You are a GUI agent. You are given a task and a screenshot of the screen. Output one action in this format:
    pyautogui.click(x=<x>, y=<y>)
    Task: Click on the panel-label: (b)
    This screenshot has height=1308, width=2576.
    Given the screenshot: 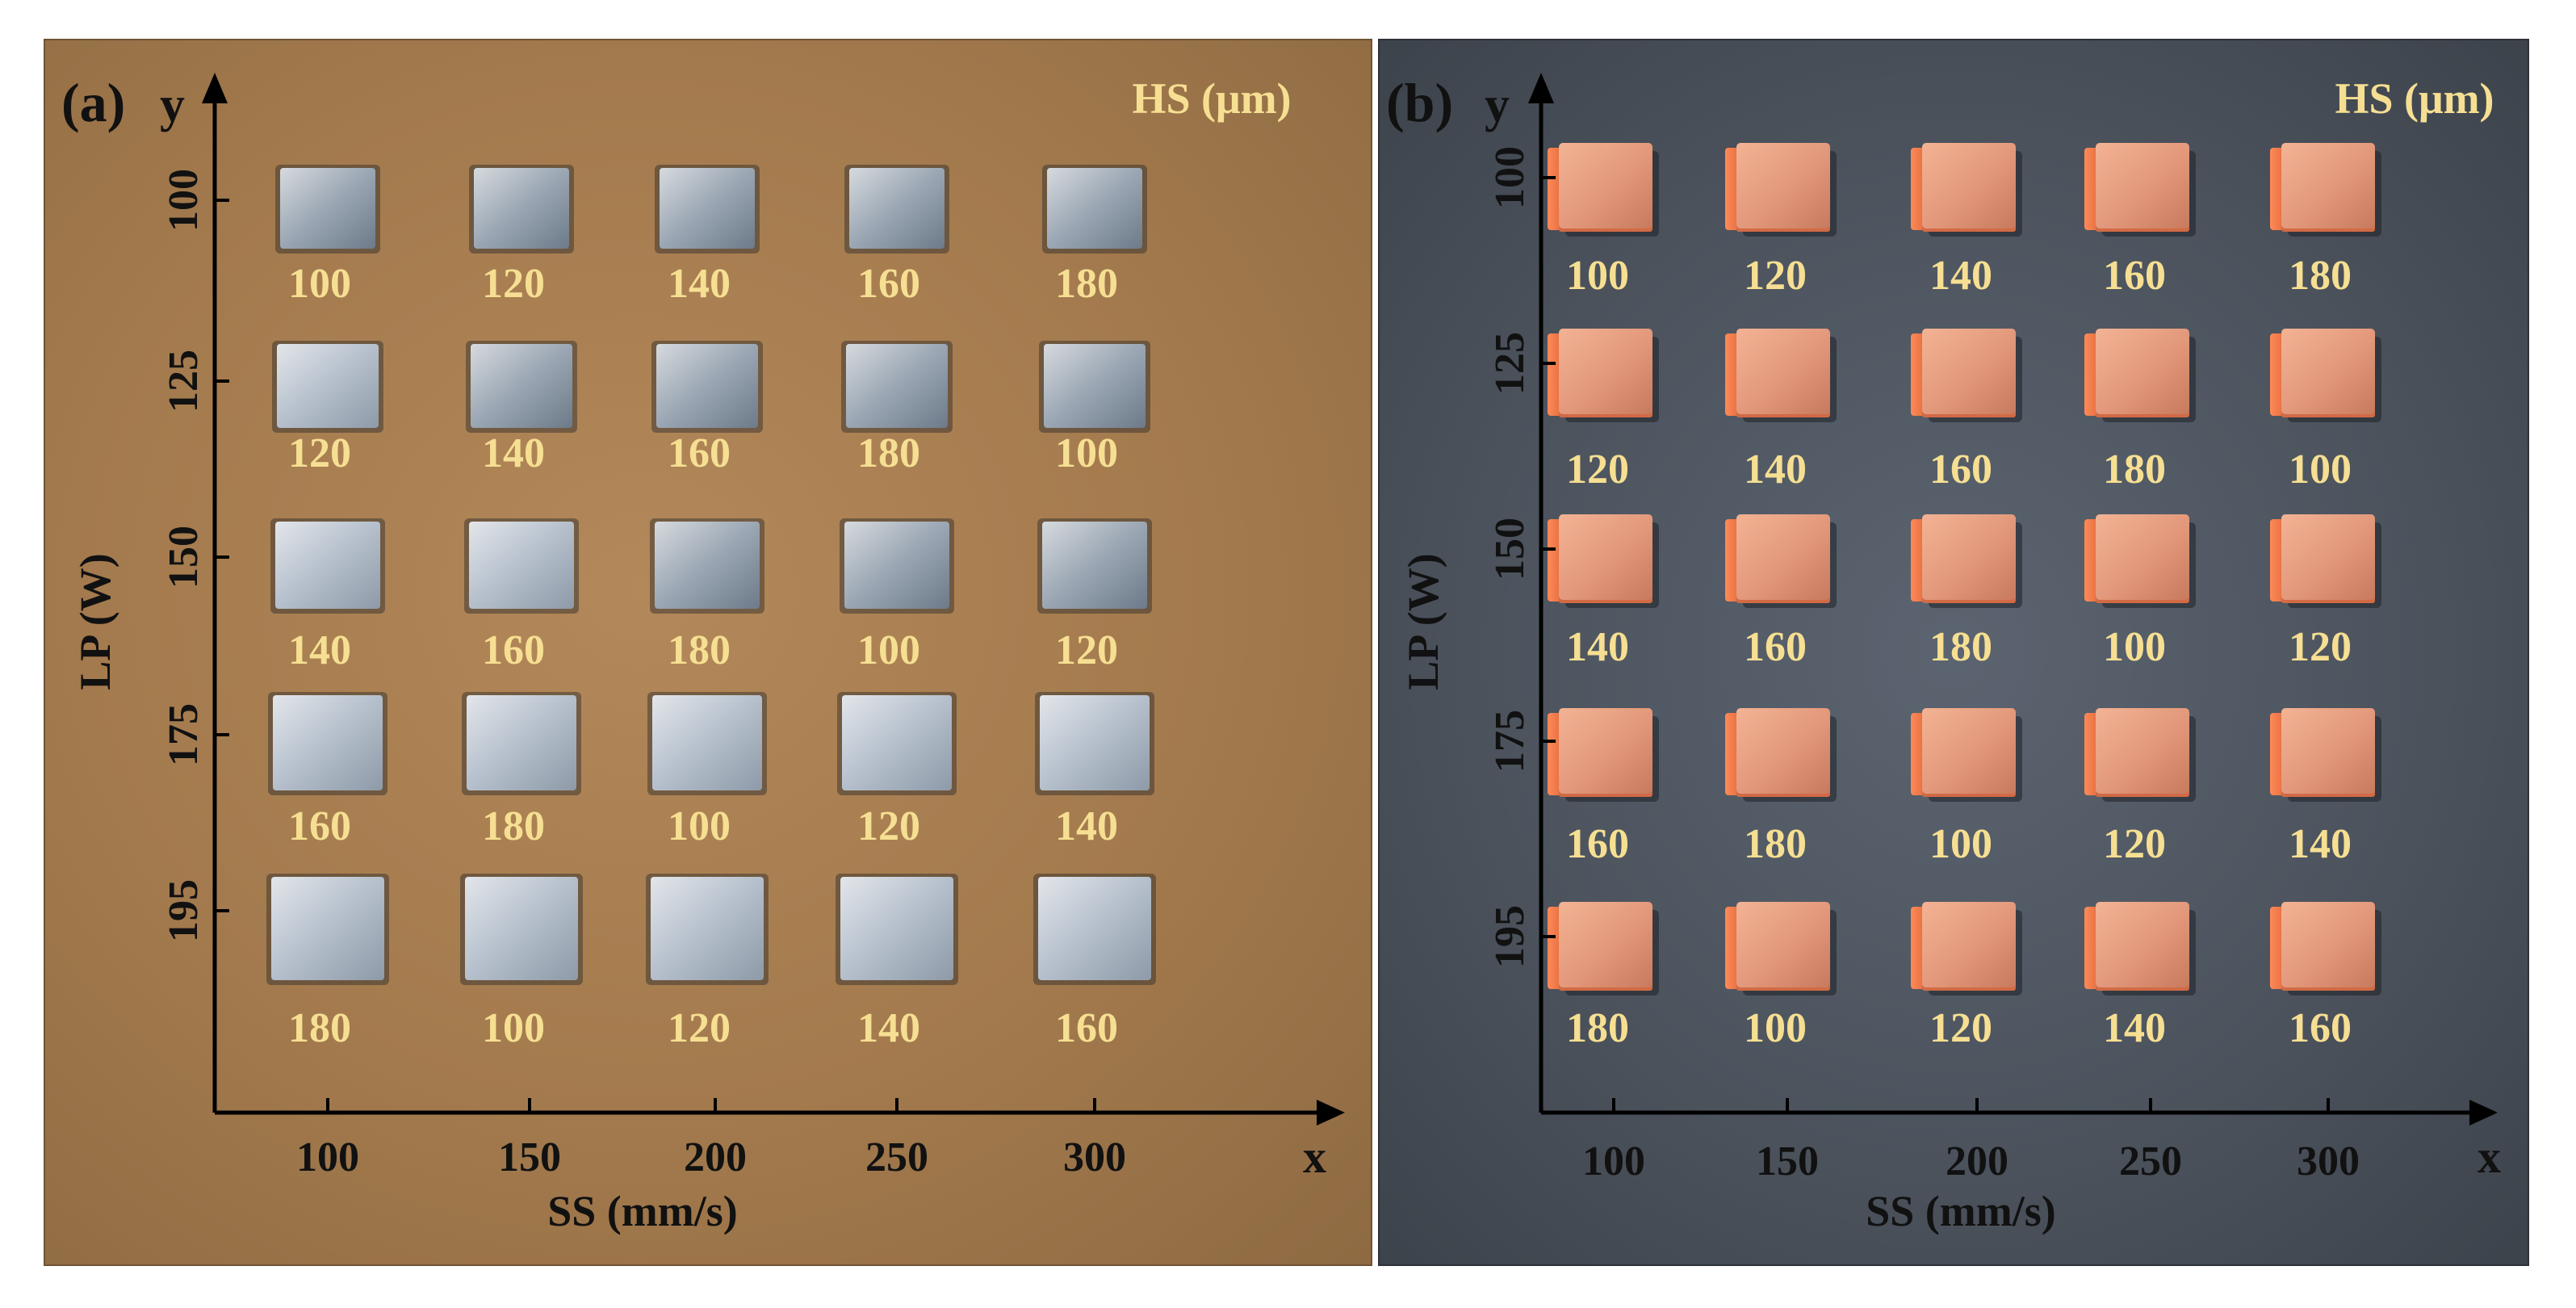 What is the action you would take?
    pyautogui.click(x=1419, y=102)
    